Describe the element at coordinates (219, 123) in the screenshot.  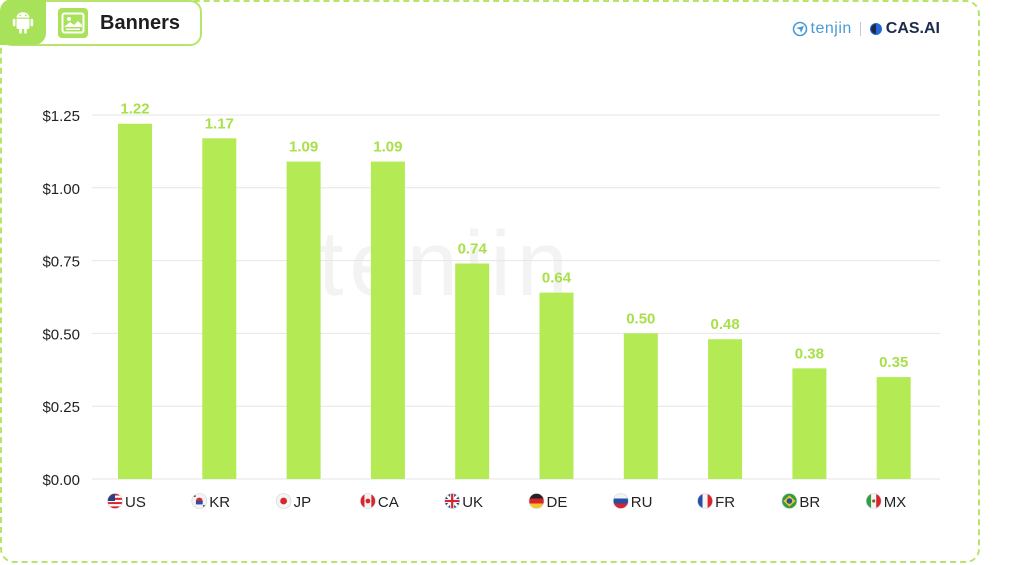
I see `data-label: 1.17` at that location.